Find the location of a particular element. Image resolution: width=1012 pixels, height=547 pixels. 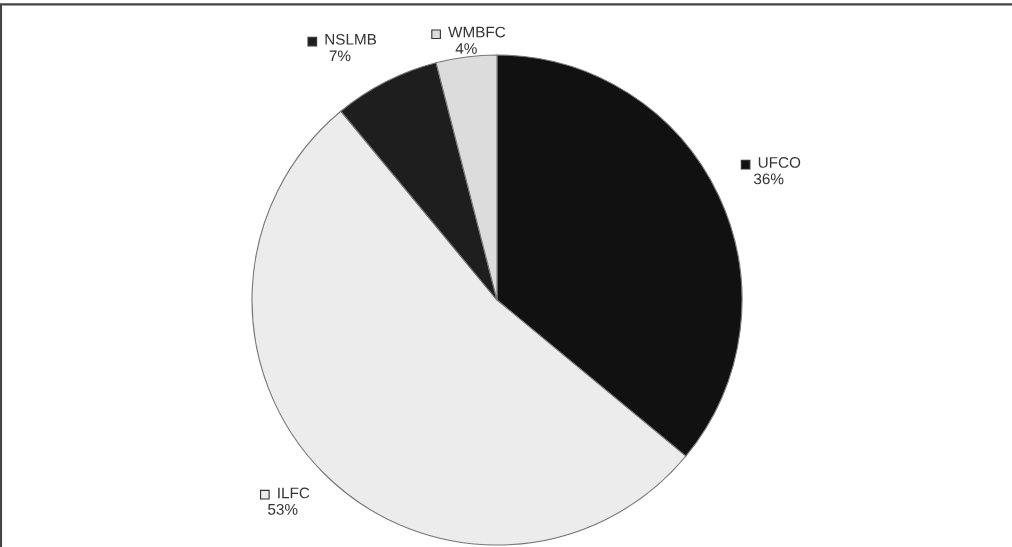

legend-label: ILFC is located at coordinates (294, 493).